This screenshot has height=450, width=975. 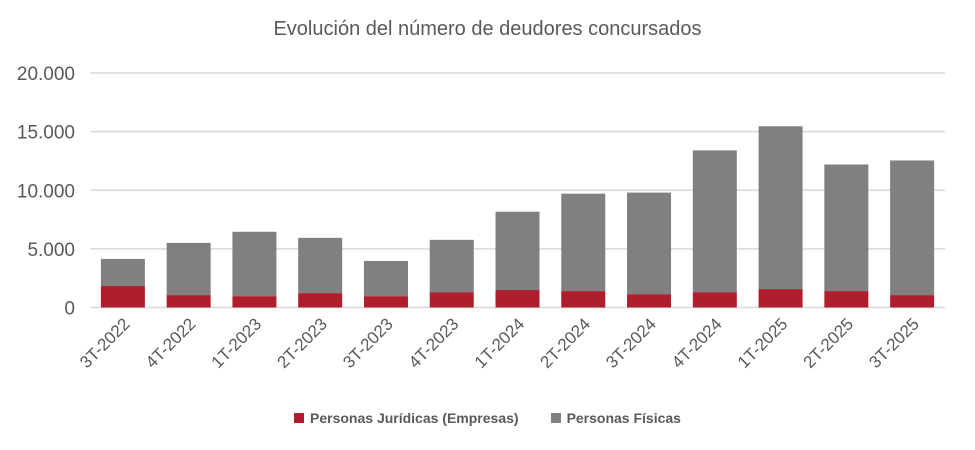 What do you see at coordinates (500, 343) in the screenshot?
I see `x-tick-label: 1T-2024` at bounding box center [500, 343].